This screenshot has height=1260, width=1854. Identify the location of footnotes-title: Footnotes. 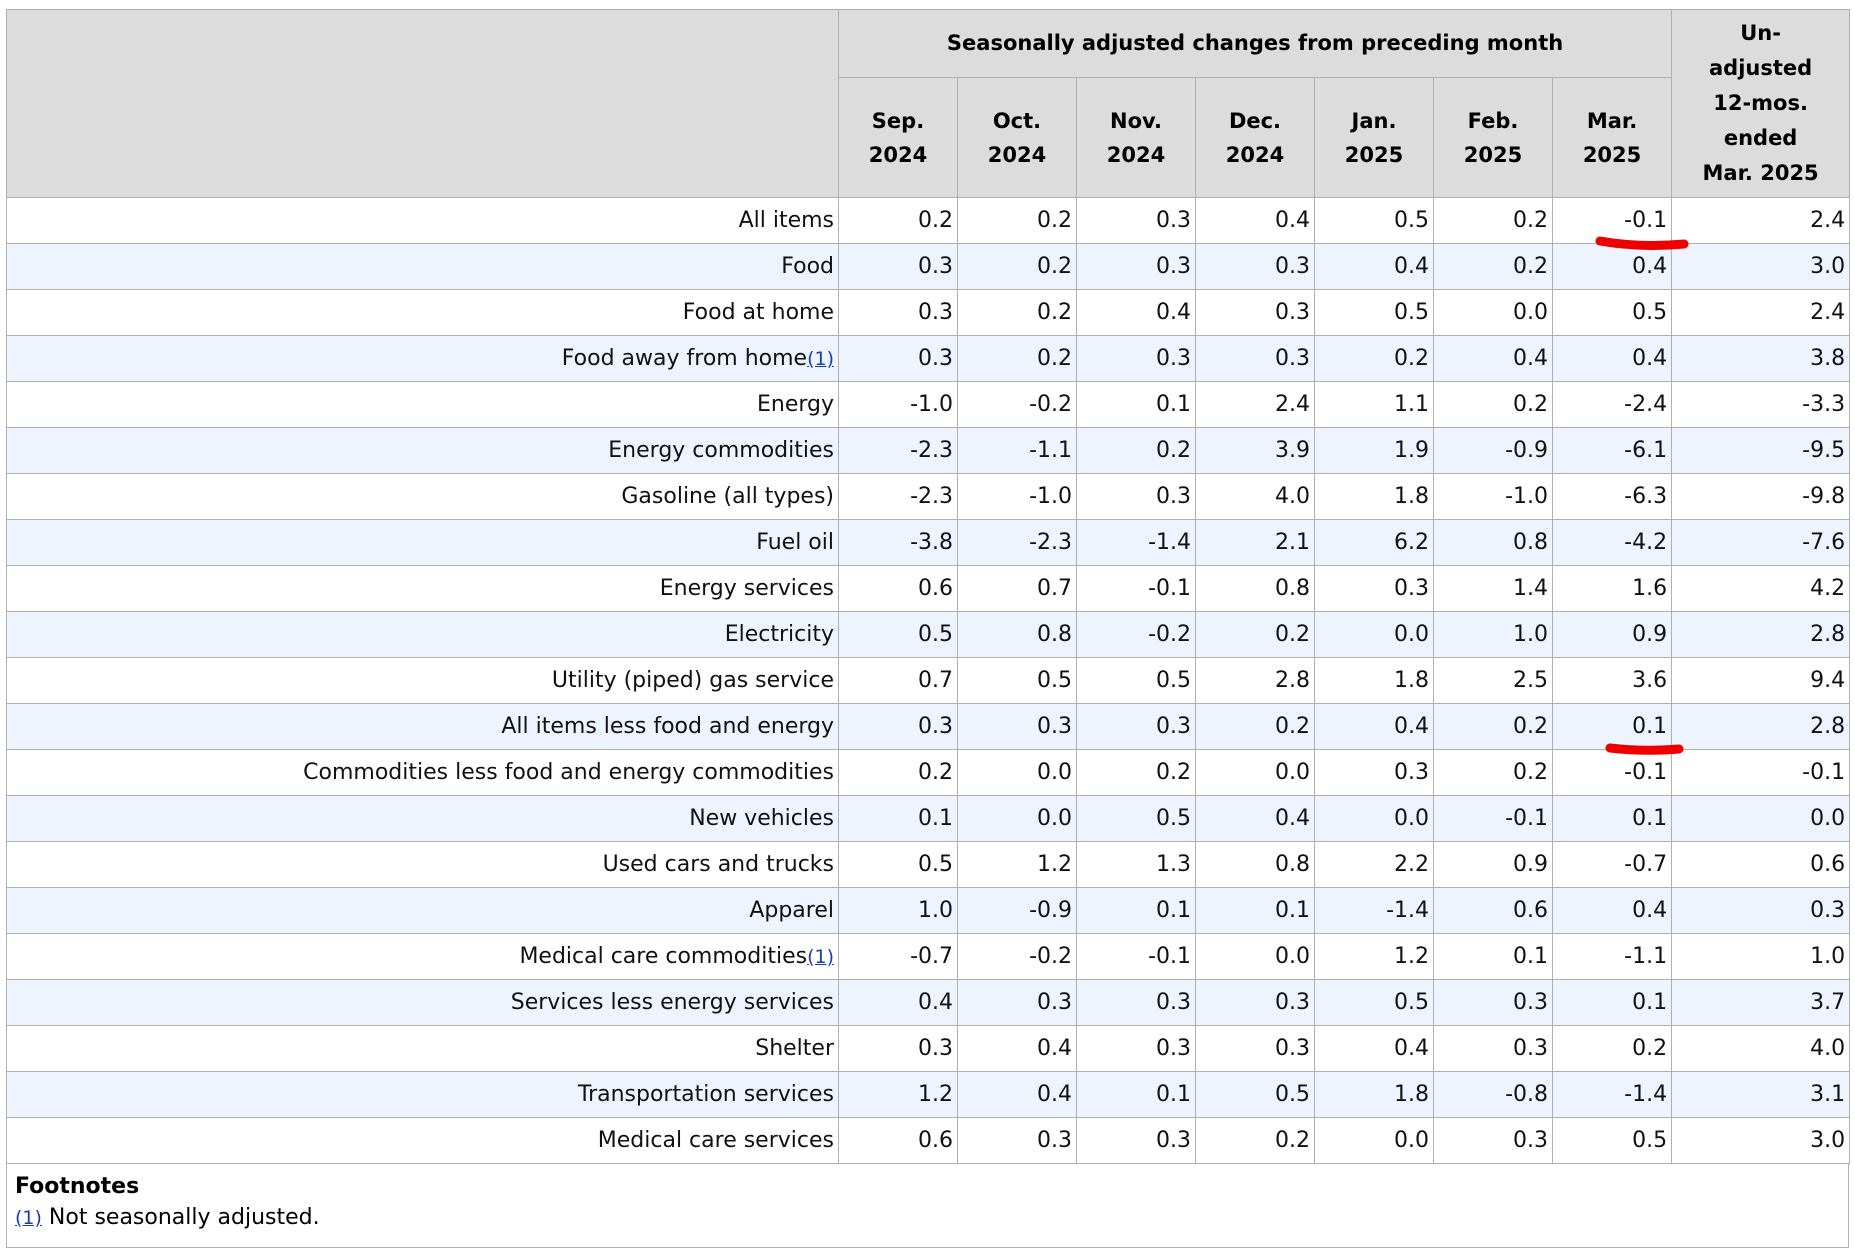
(77, 1186).